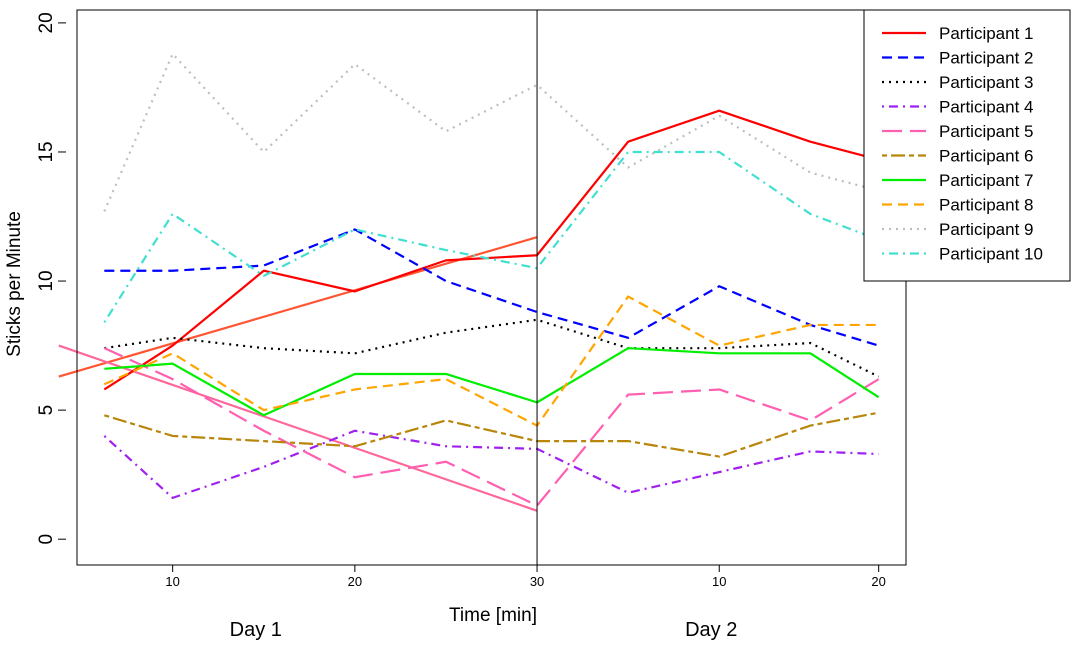  I want to click on legend-label: Participant 5, so click(986, 131).